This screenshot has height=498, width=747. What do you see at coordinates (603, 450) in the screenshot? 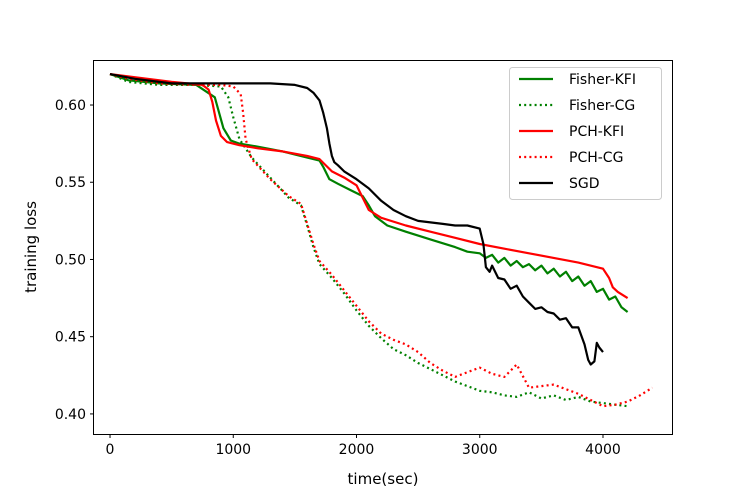
I see `x-tick-label: 4000` at bounding box center [603, 450].